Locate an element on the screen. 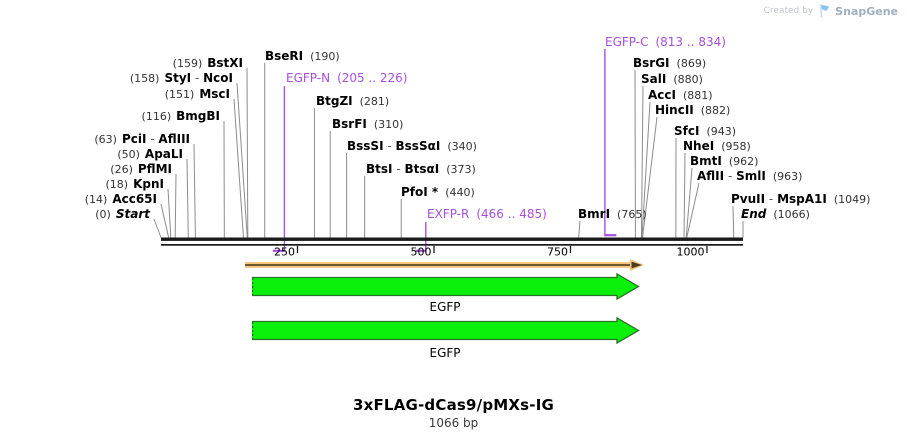  ruler-tick-label-1000: 1000 is located at coordinates (690, 252).